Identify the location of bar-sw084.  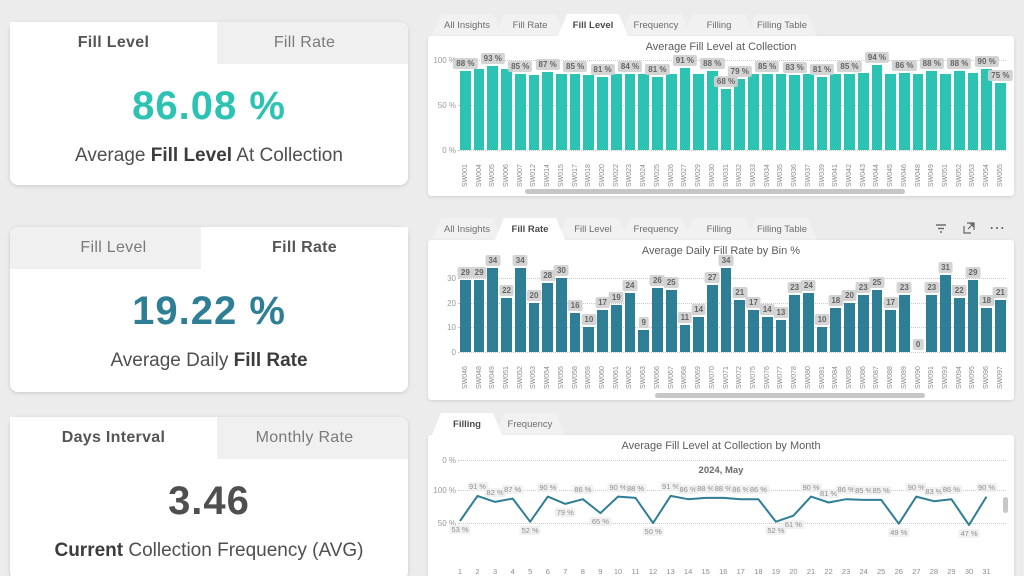
(836, 329).